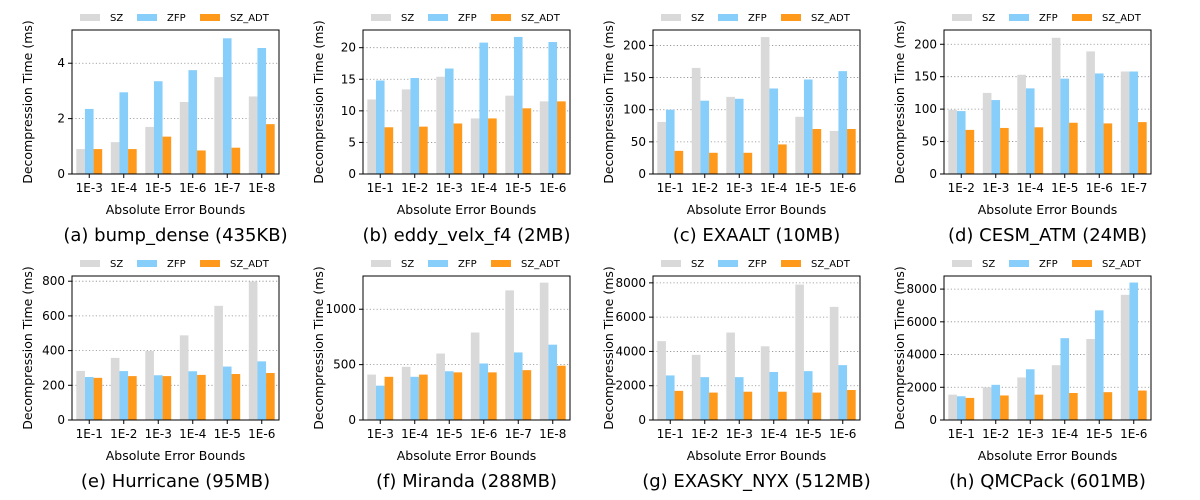 The image size is (1200, 500). I want to click on y-tick-label: 20, so click(348, 48).